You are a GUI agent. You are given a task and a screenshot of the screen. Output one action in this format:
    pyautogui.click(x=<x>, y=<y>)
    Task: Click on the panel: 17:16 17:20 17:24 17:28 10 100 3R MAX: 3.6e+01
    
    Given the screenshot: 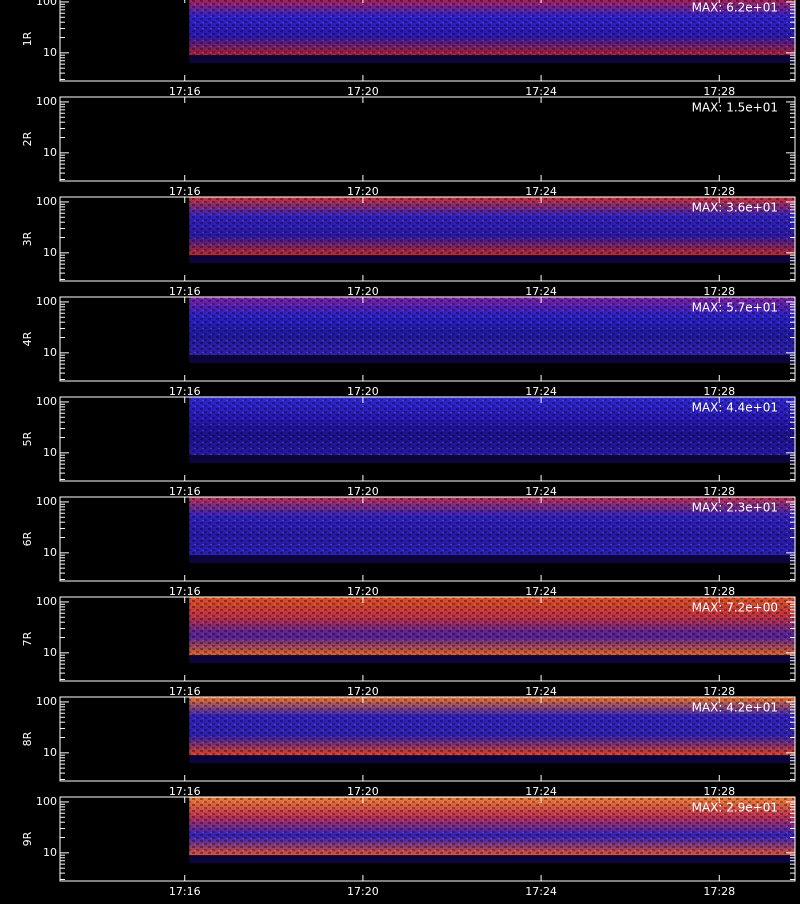 What is the action you would take?
    pyautogui.click(x=408, y=246)
    